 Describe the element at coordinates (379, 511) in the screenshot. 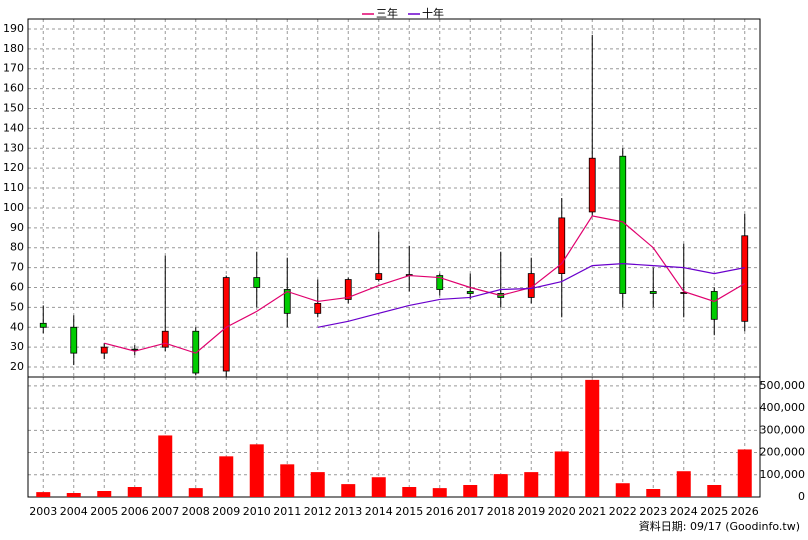

I see `x-tick-label: 2014` at that location.